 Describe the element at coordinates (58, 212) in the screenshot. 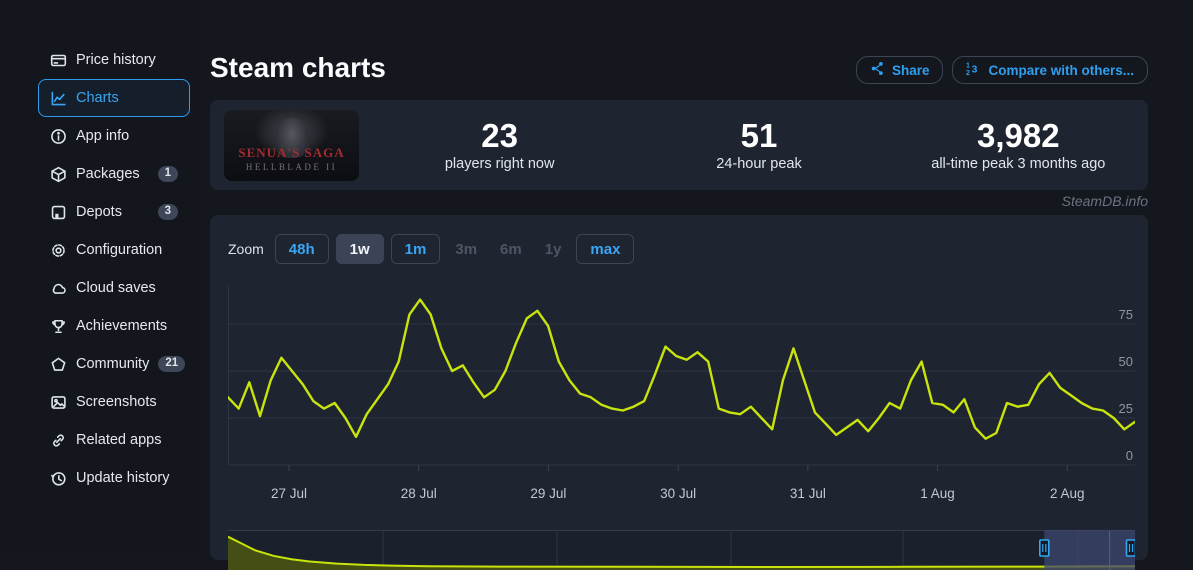

I see `depot-box-icon` at that location.